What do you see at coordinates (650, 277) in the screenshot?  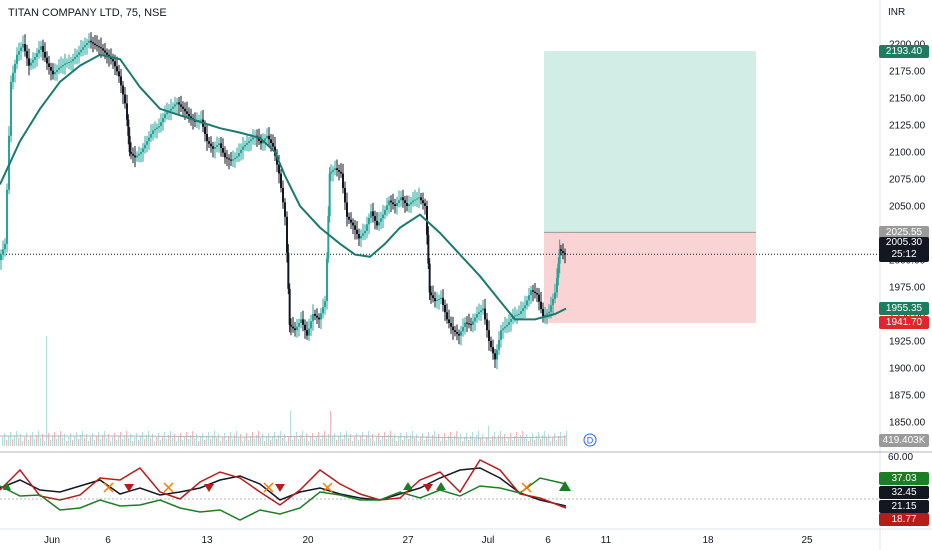 I see `stop-zone` at bounding box center [650, 277].